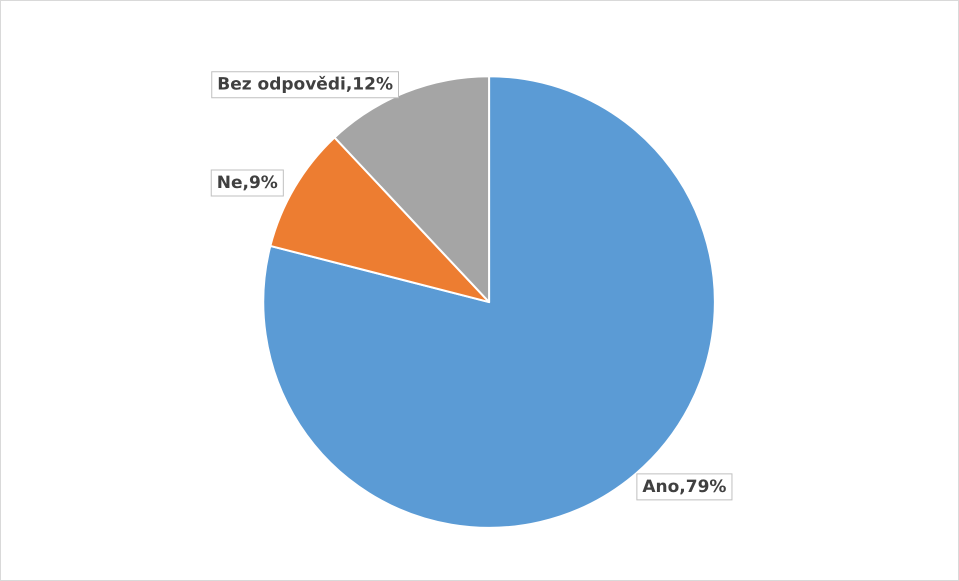 The height and width of the screenshot is (581, 959). Describe the element at coordinates (684, 486) in the screenshot. I see `slice-label: Ano,79%` at that location.